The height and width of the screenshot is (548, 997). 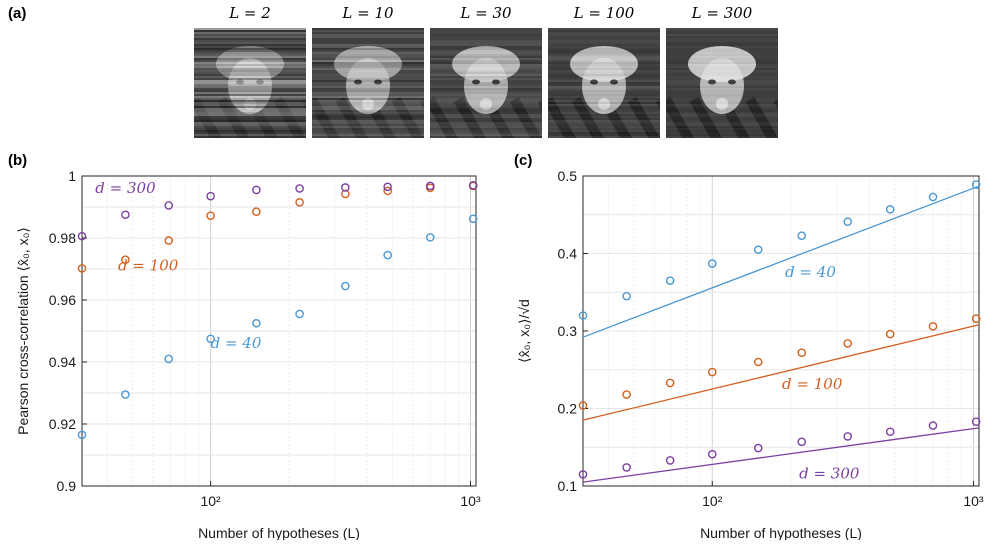 What do you see at coordinates (524, 331) in the screenshot?
I see `y-axis-label: ⟨x̂₀, x₀⟩/√d` at bounding box center [524, 331].